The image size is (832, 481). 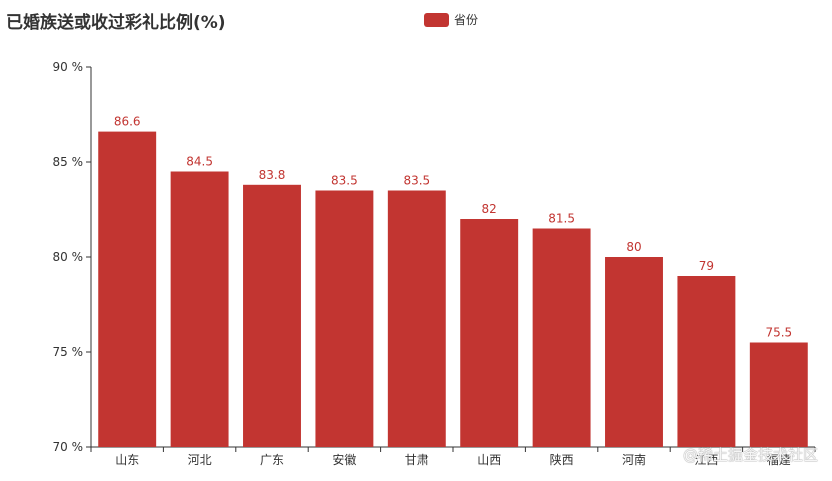 What do you see at coordinates (489, 209) in the screenshot?
I see `data-label: 82` at bounding box center [489, 209].